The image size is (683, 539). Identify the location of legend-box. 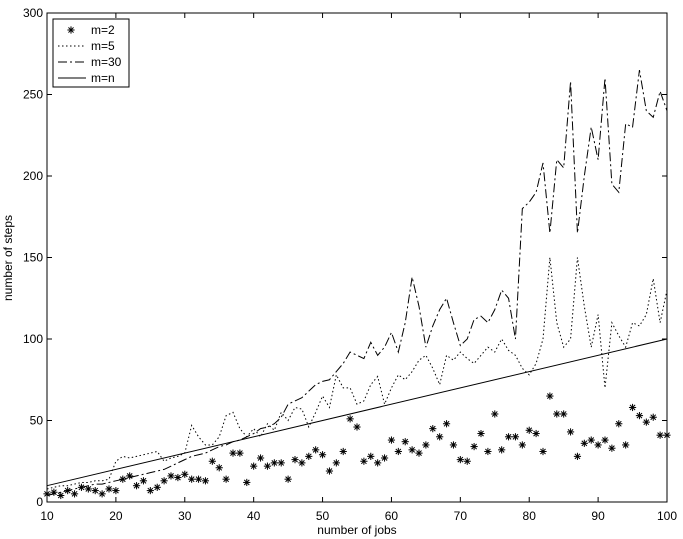
(91, 53).